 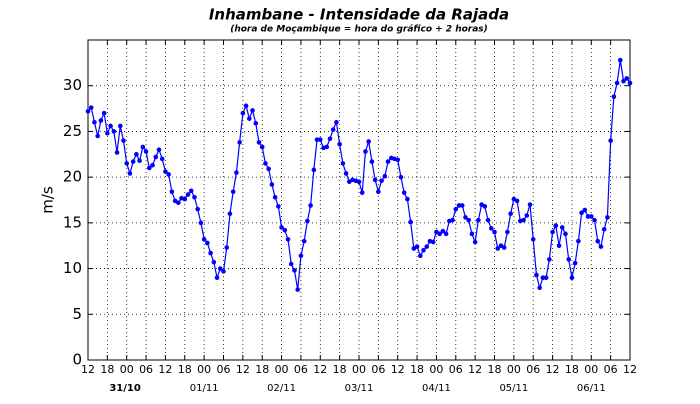 What do you see at coordinates (77, 360) in the screenshot?
I see `y-tick-label: 0` at bounding box center [77, 360].